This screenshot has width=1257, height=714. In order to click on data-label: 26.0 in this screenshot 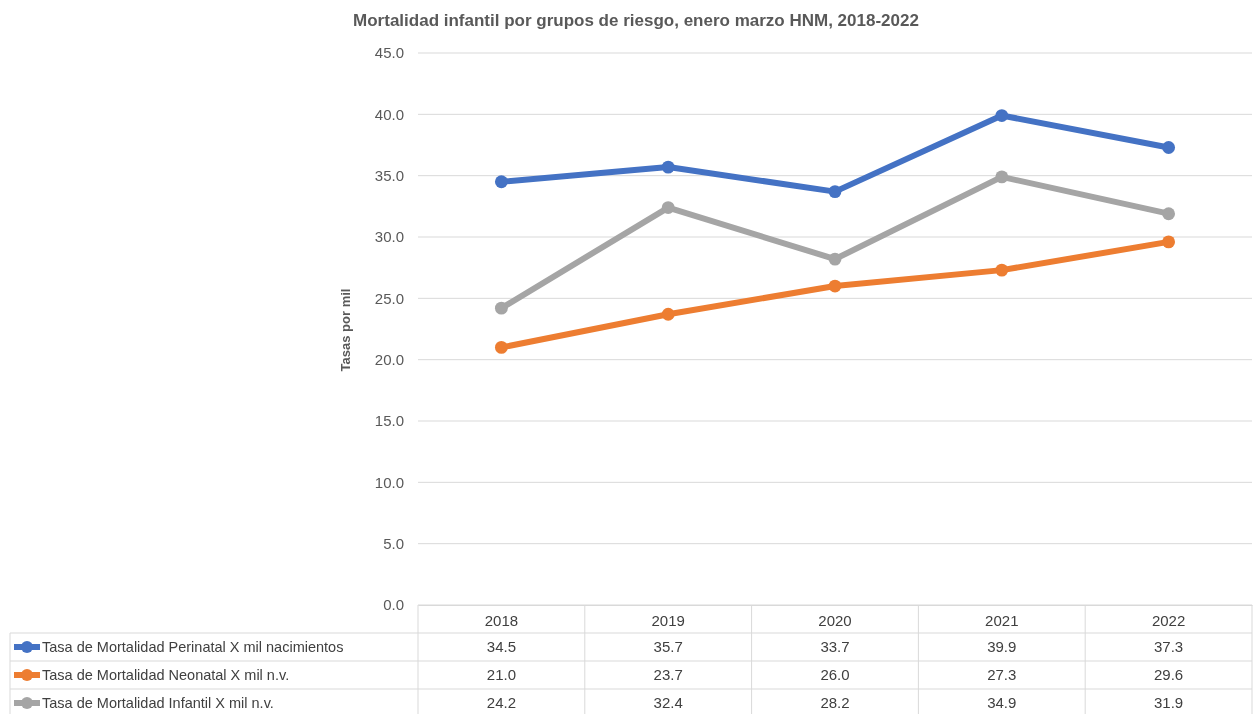, I will do `click(835, 674)`.